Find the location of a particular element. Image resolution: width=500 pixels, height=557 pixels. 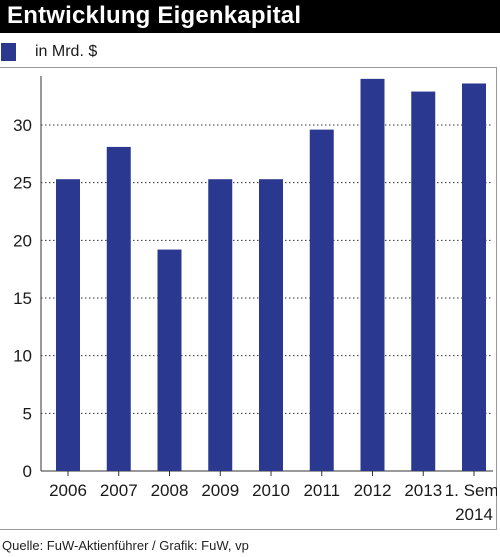

x-tick-label: 2006 is located at coordinates (68, 490).